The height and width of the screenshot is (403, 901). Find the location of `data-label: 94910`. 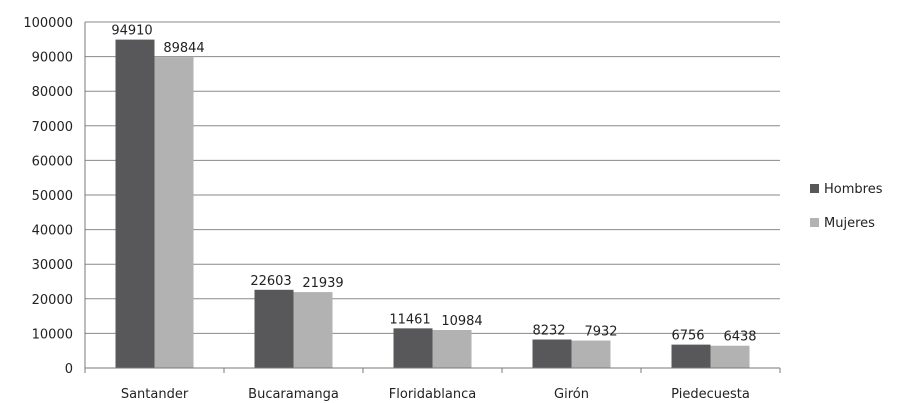

data-label: 94910 is located at coordinates (131, 31).